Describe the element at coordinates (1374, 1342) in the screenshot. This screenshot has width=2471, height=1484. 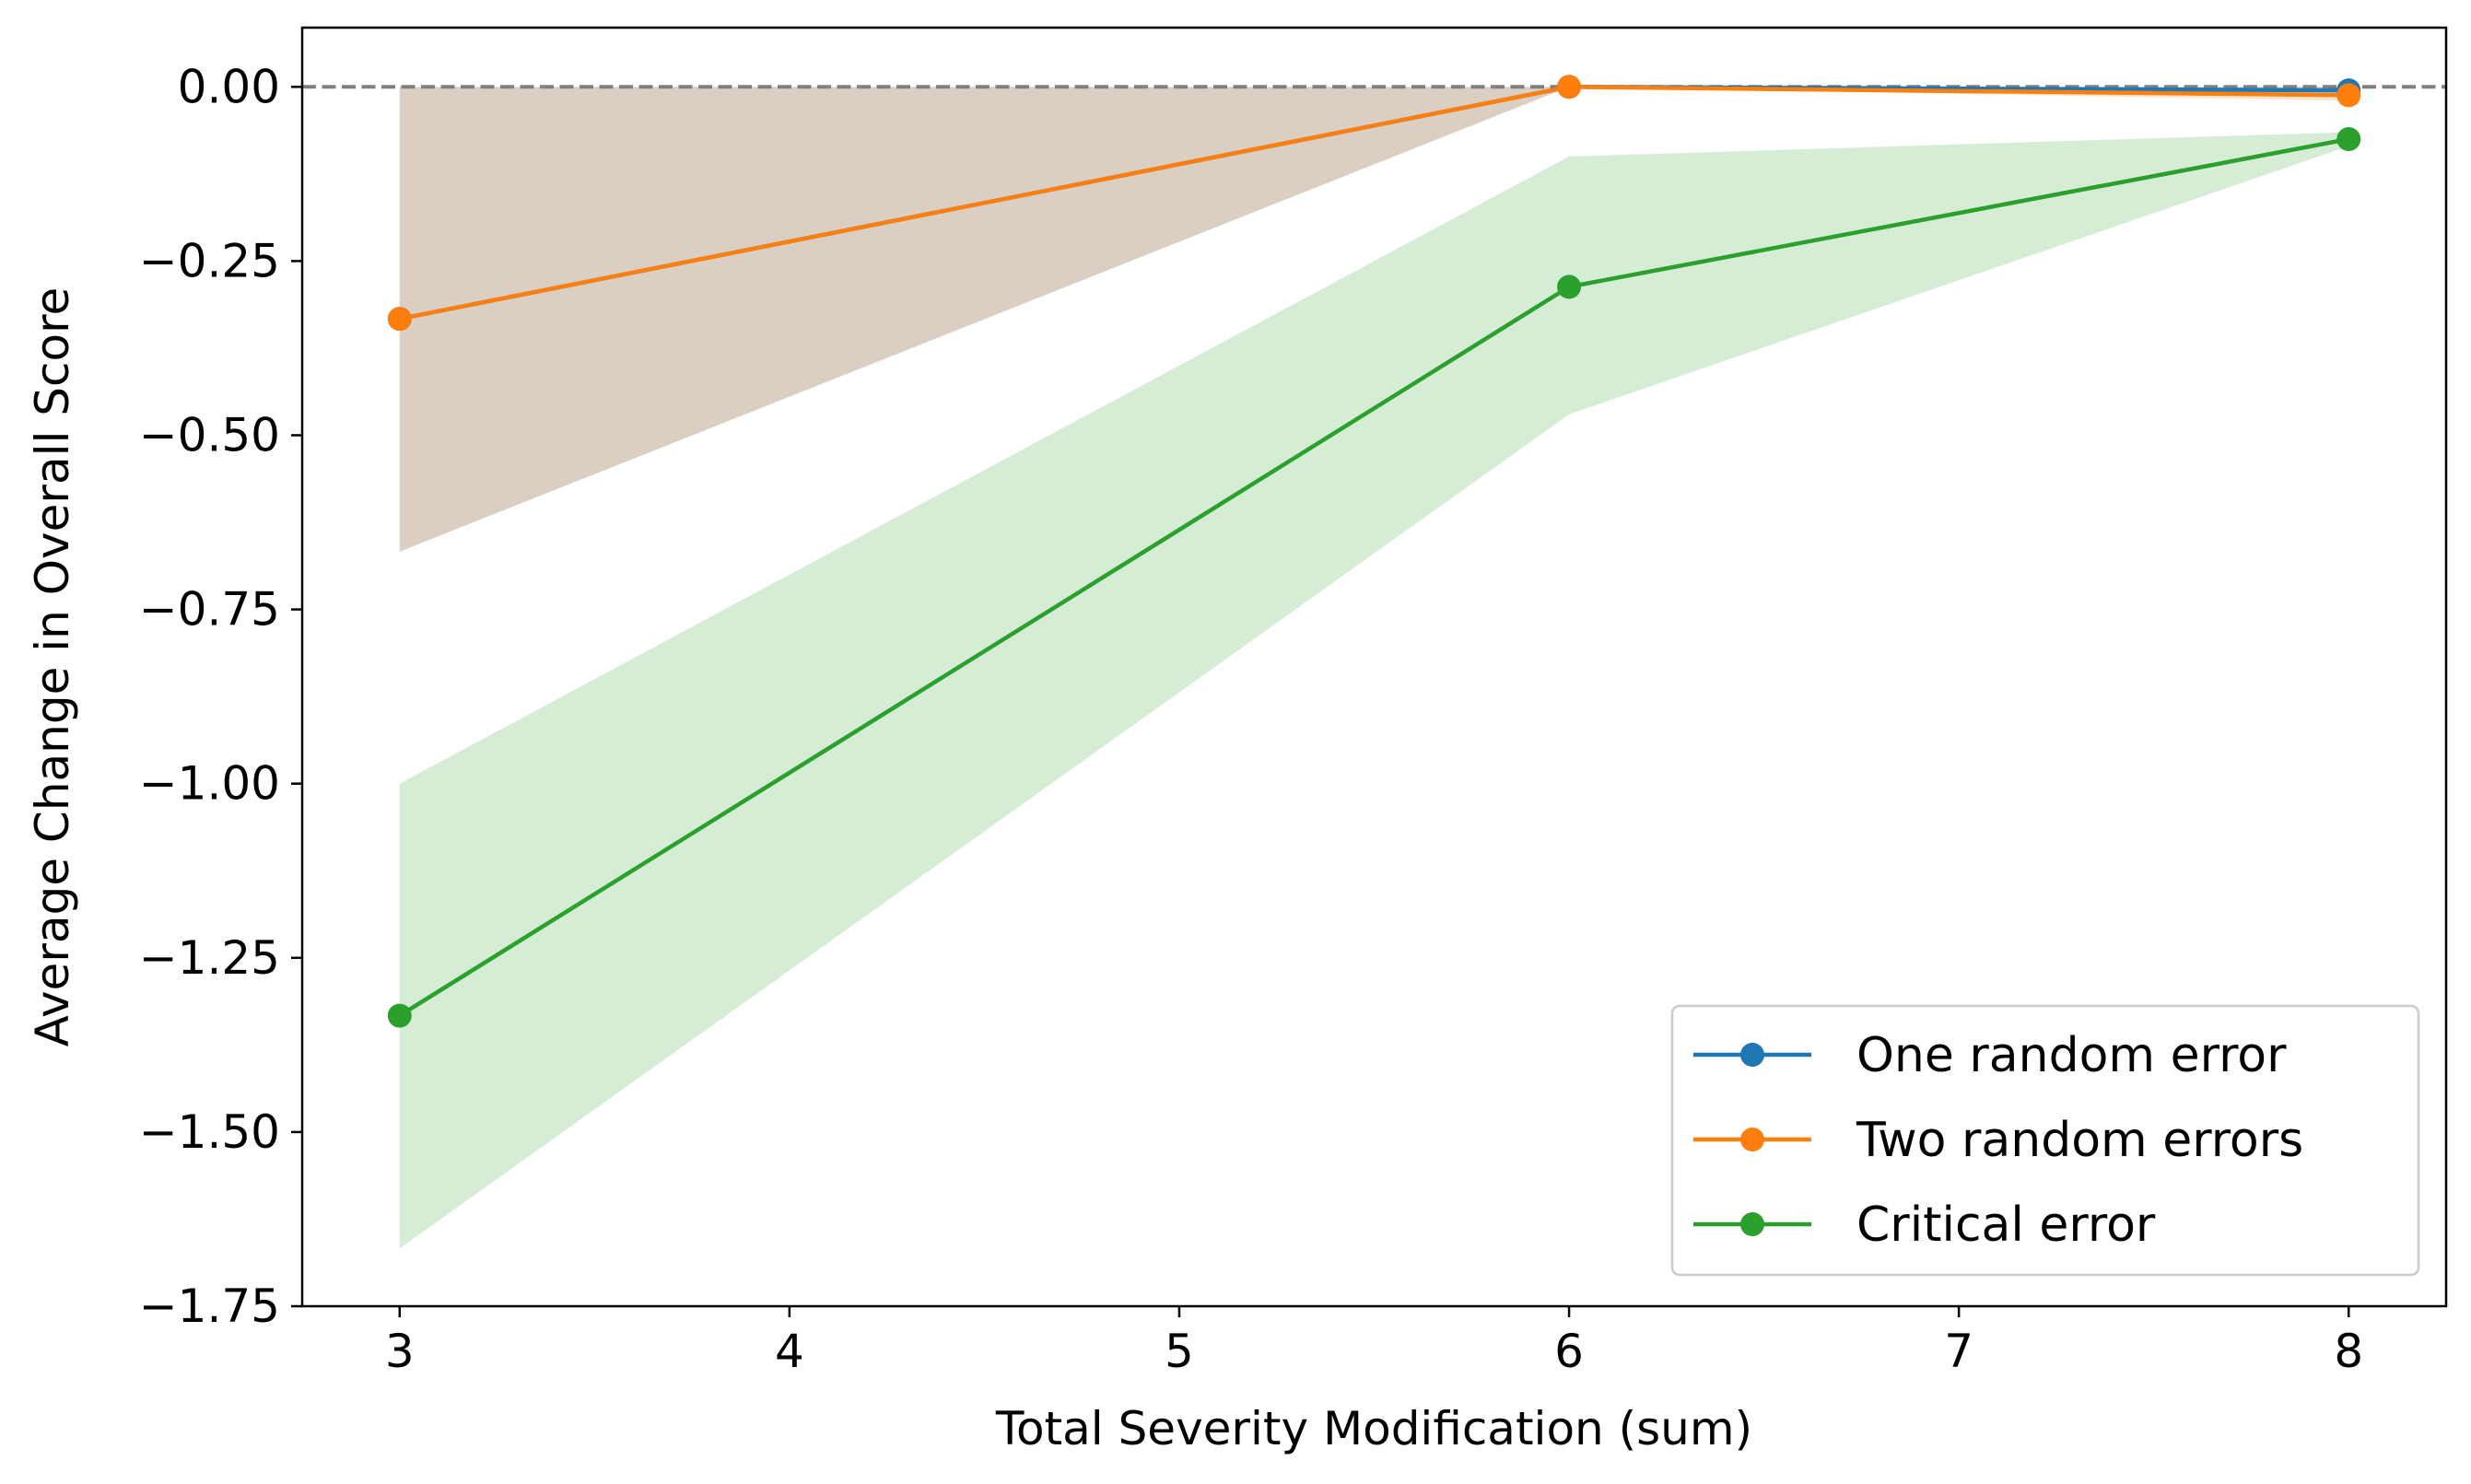
I see `x-axis-ticks: 3 4 5 6 7 8` at that location.